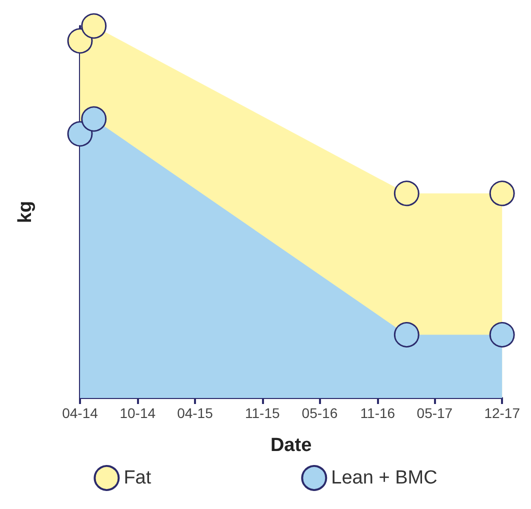 The width and height of the screenshot is (531, 509). Describe the element at coordinates (384, 478) in the screenshot. I see `legend-label: Lean + BMC` at that location.